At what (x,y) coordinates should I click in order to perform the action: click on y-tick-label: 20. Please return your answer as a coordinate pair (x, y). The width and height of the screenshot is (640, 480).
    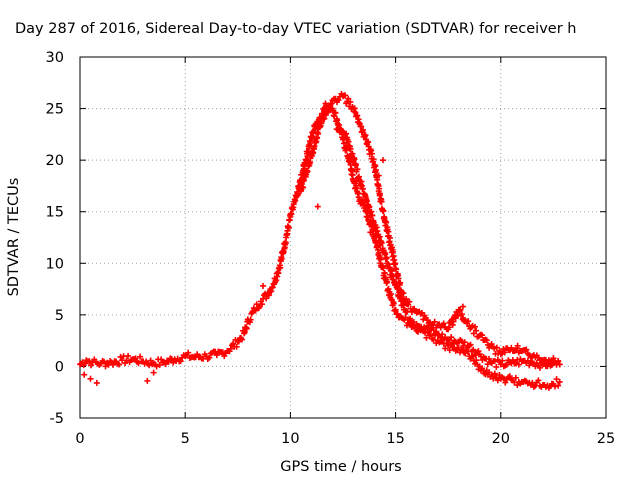
    Looking at the image, I should click on (55, 161).